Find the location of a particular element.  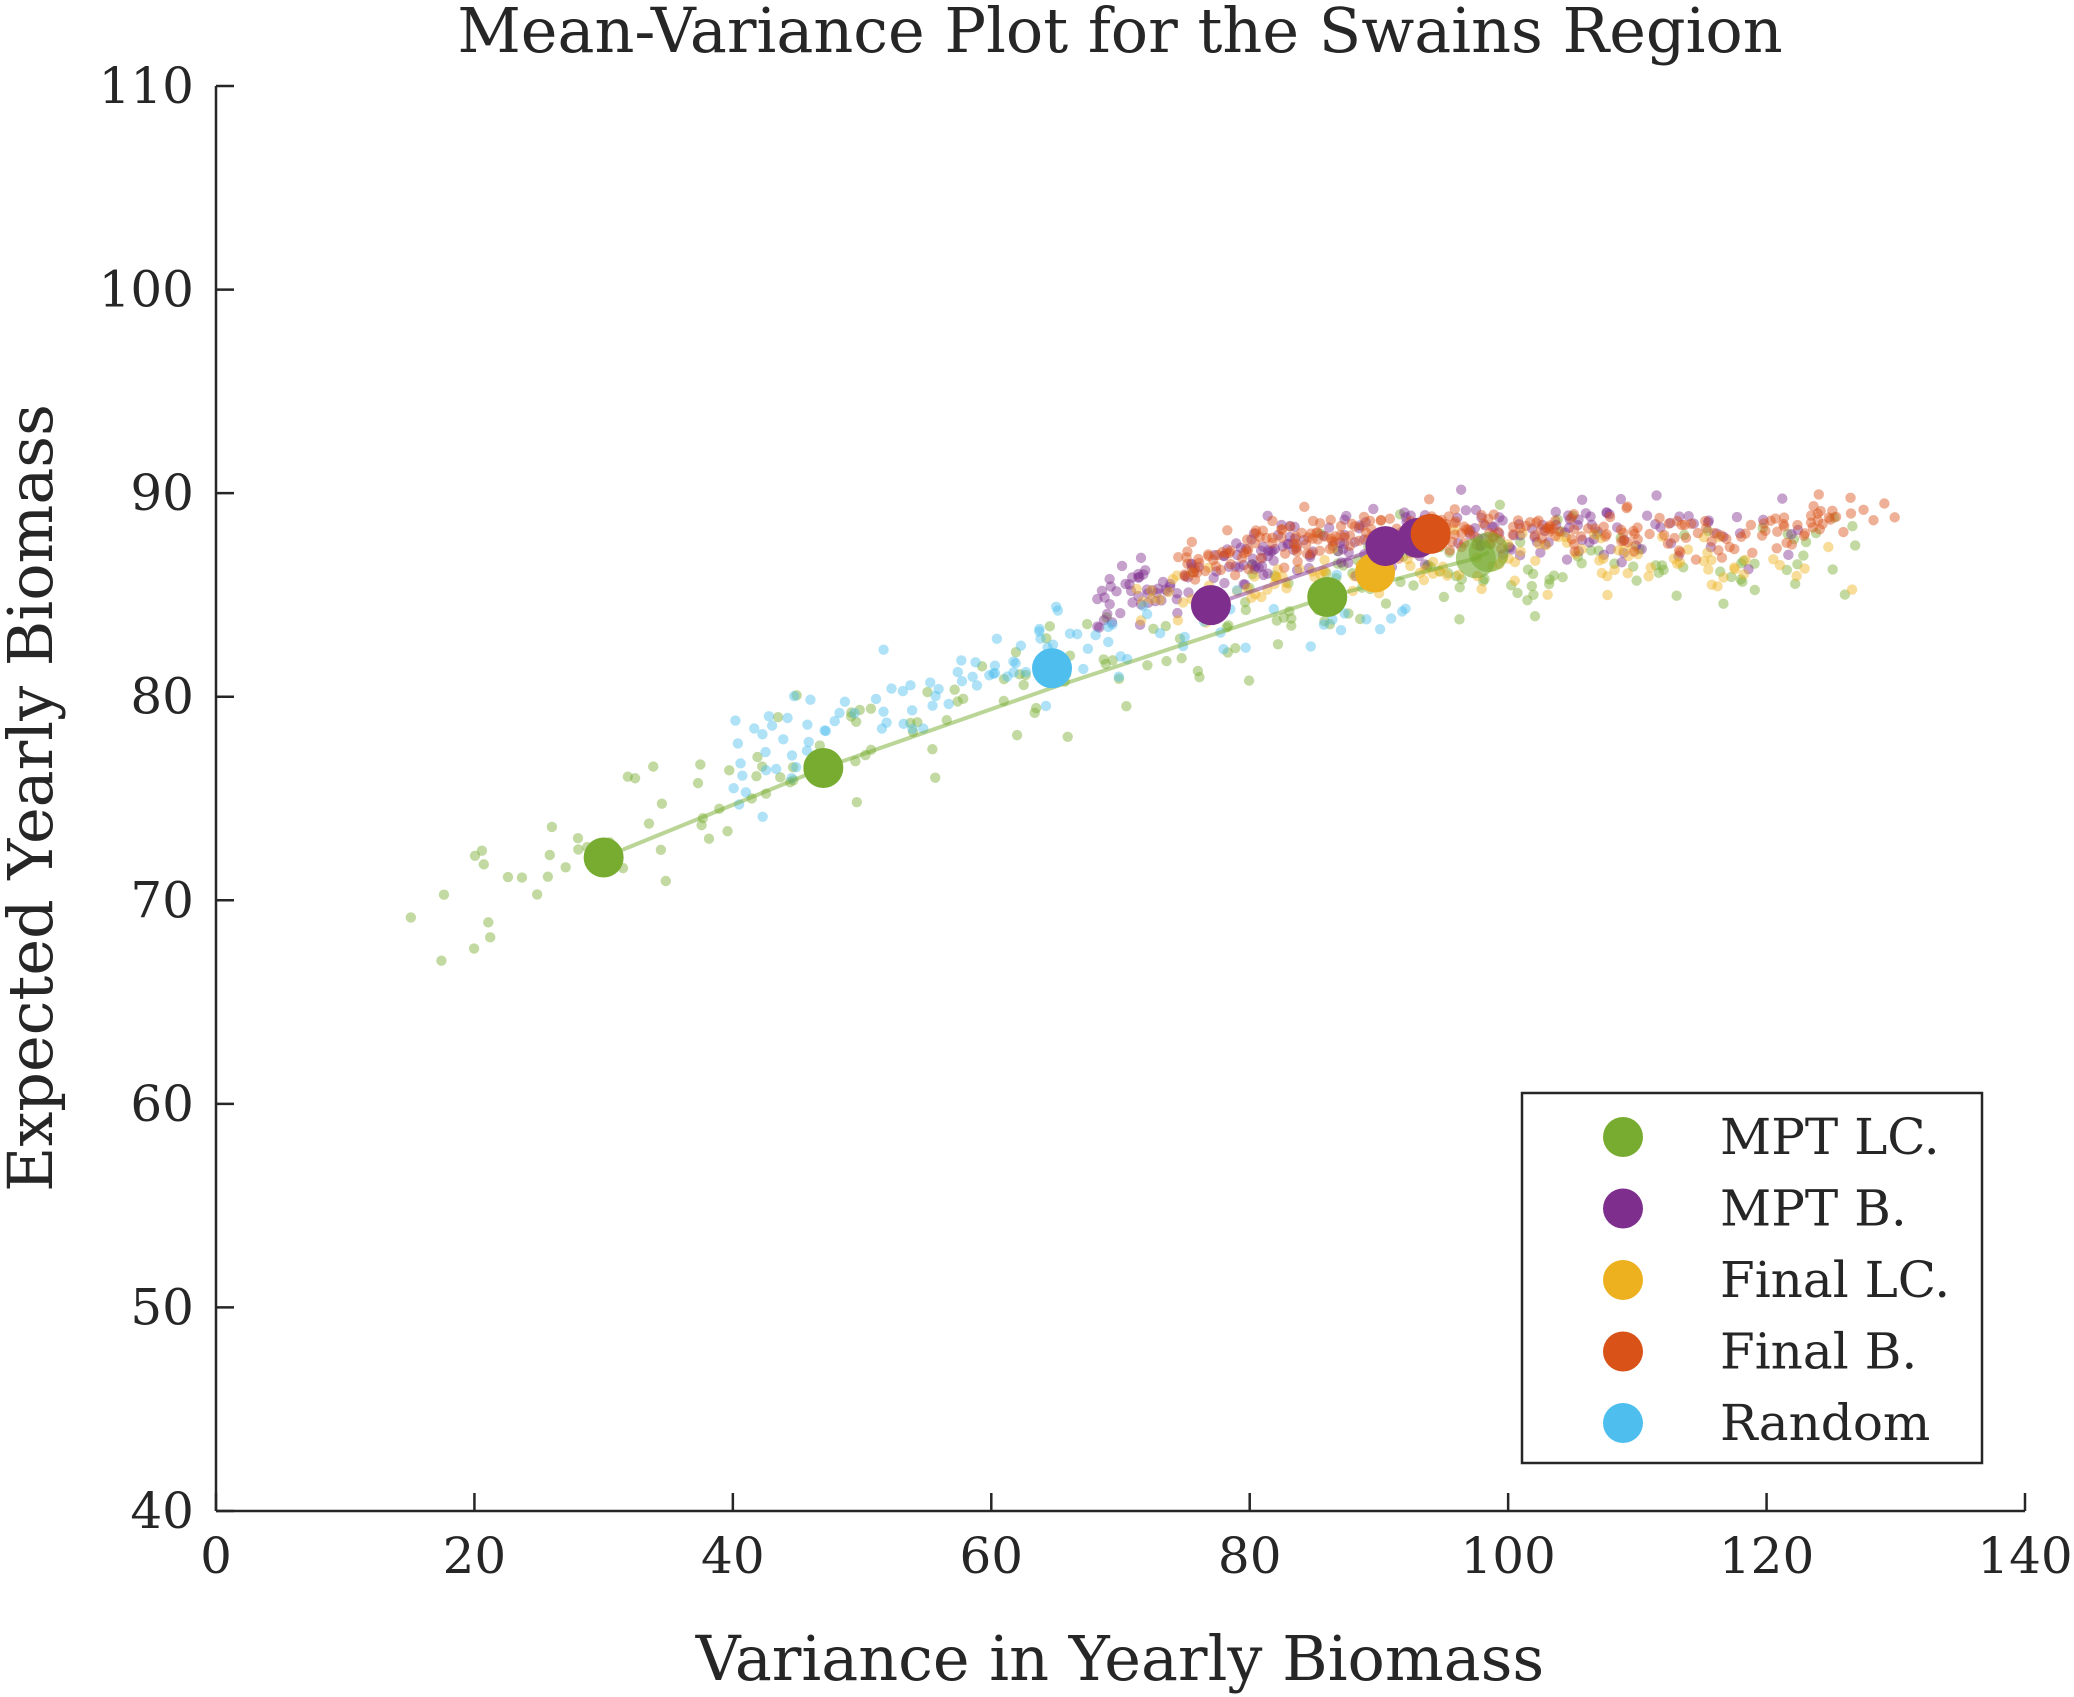

y-axis-label: Expected Yearly Biomass is located at coordinates (33, 798).